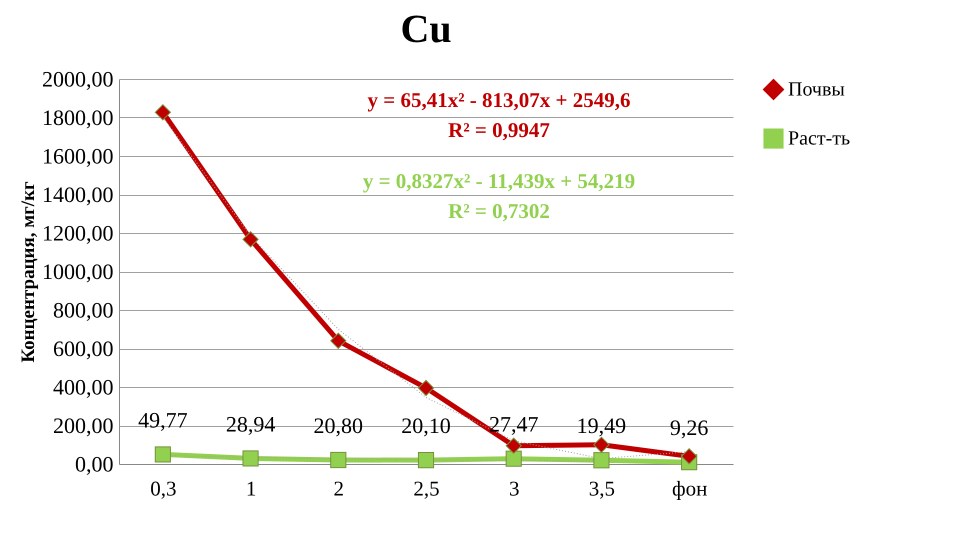 The image size is (961, 557). I want to click on x-tick-label: 0,3, so click(163, 488).